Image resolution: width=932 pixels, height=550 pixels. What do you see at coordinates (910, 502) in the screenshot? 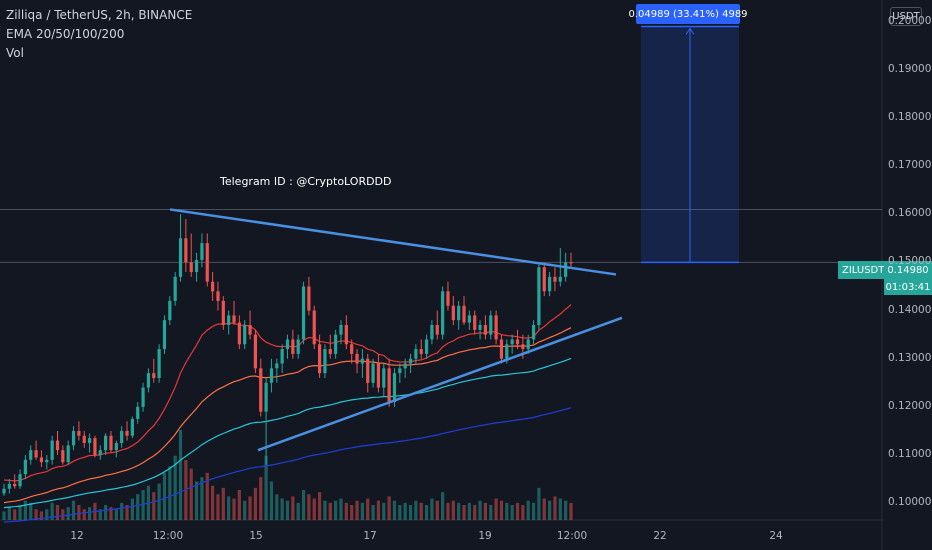
I see `price-tick-label: 0.10000` at bounding box center [910, 502].